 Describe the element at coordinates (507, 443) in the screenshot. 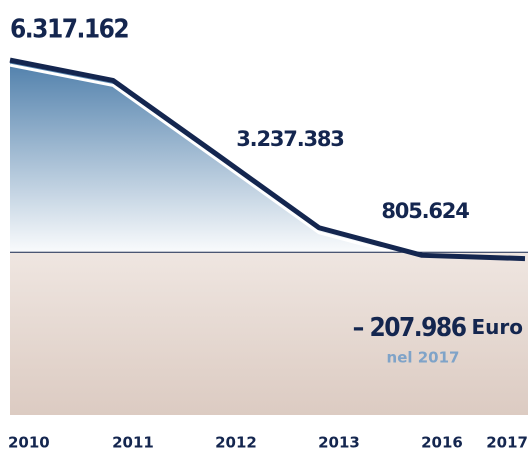

I see `x-tick-label: 2017` at that location.